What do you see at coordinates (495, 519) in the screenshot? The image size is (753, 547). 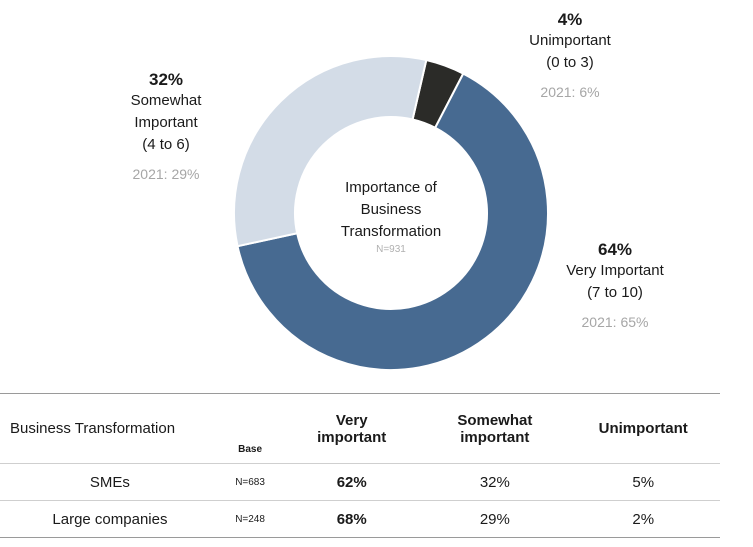 I see `row-somewhat: 29%` at bounding box center [495, 519].